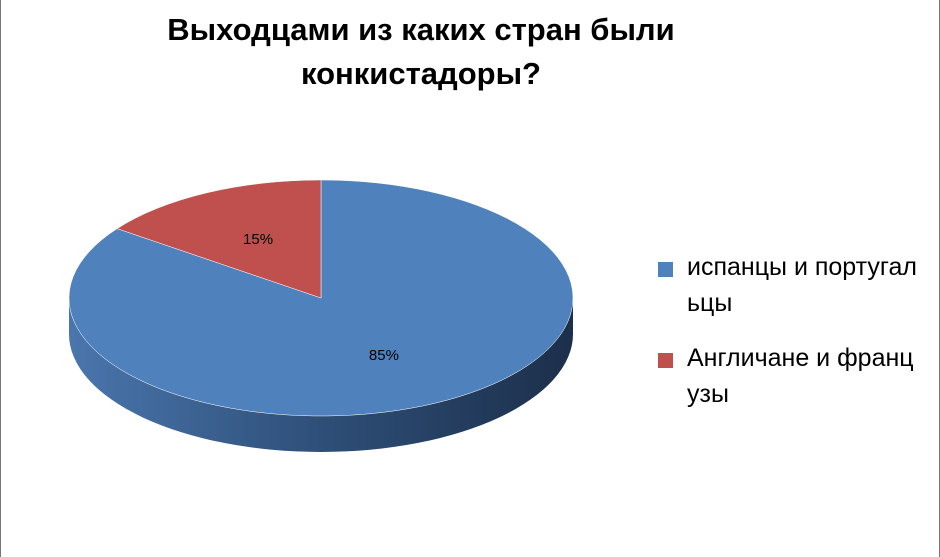 This screenshot has height=557, width=940. Describe the element at coordinates (219, 239) in the screenshot. I see `pie-slice` at that location.